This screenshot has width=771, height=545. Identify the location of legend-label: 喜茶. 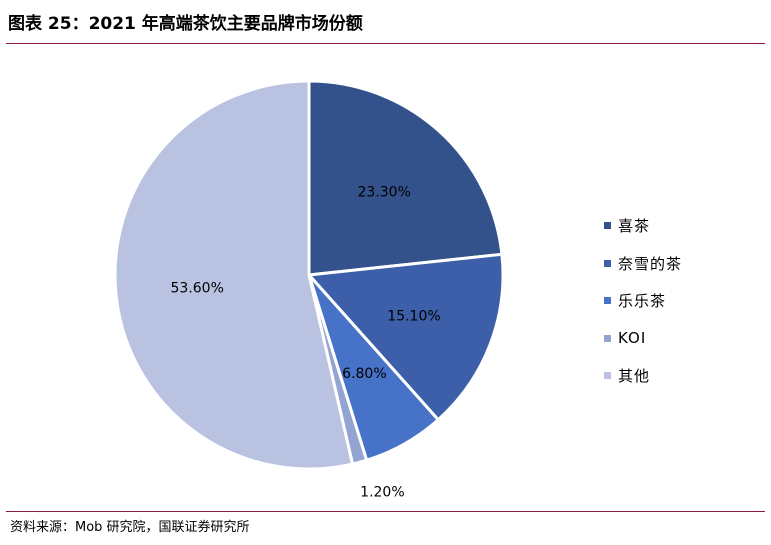
(634, 226).